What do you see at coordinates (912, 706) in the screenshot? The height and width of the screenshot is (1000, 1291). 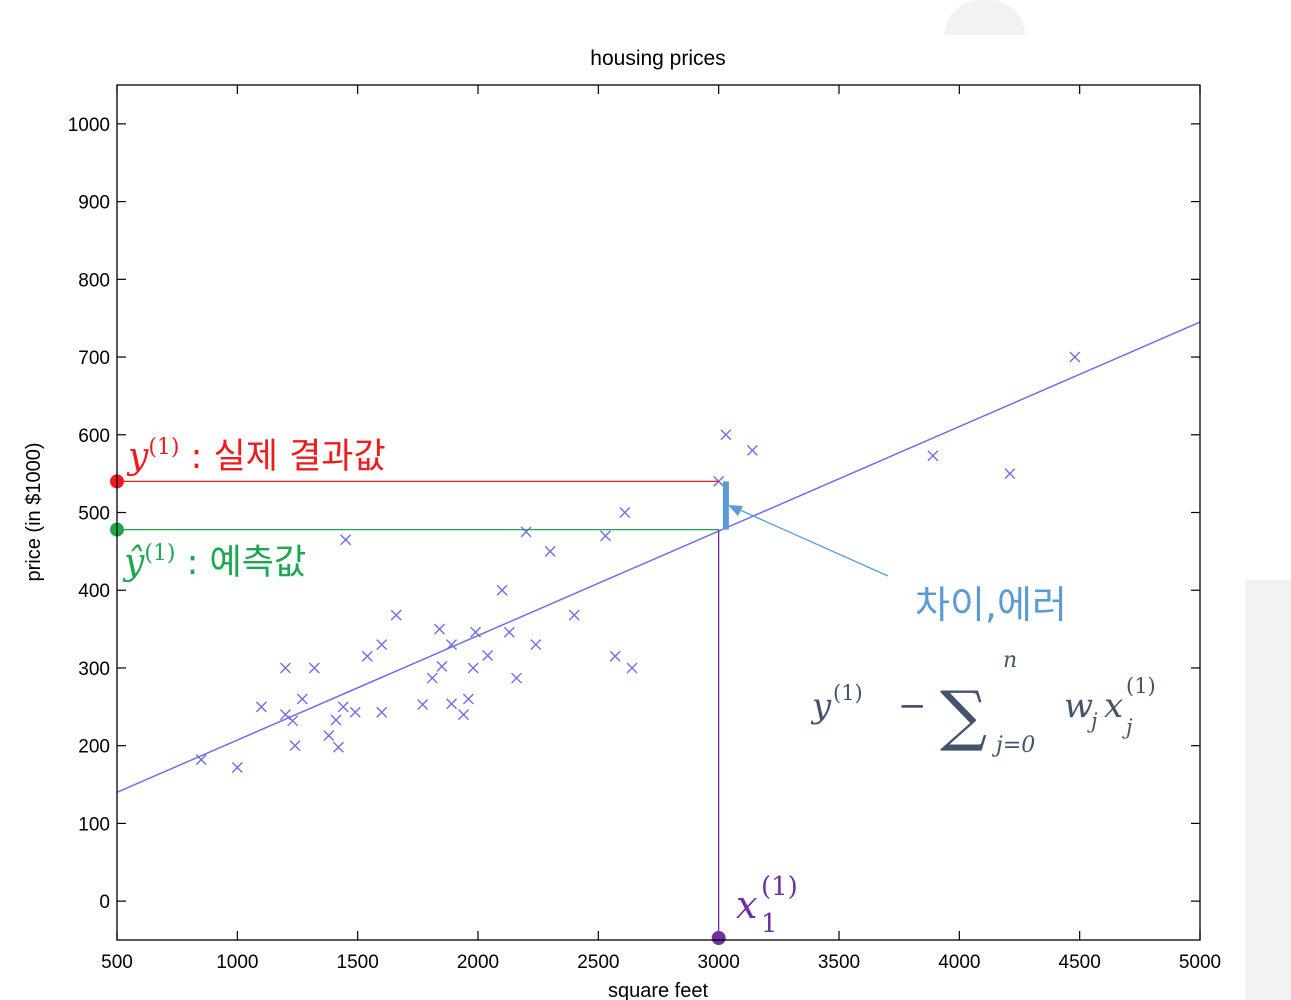 I see `formula-minus: −` at bounding box center [912, 706].